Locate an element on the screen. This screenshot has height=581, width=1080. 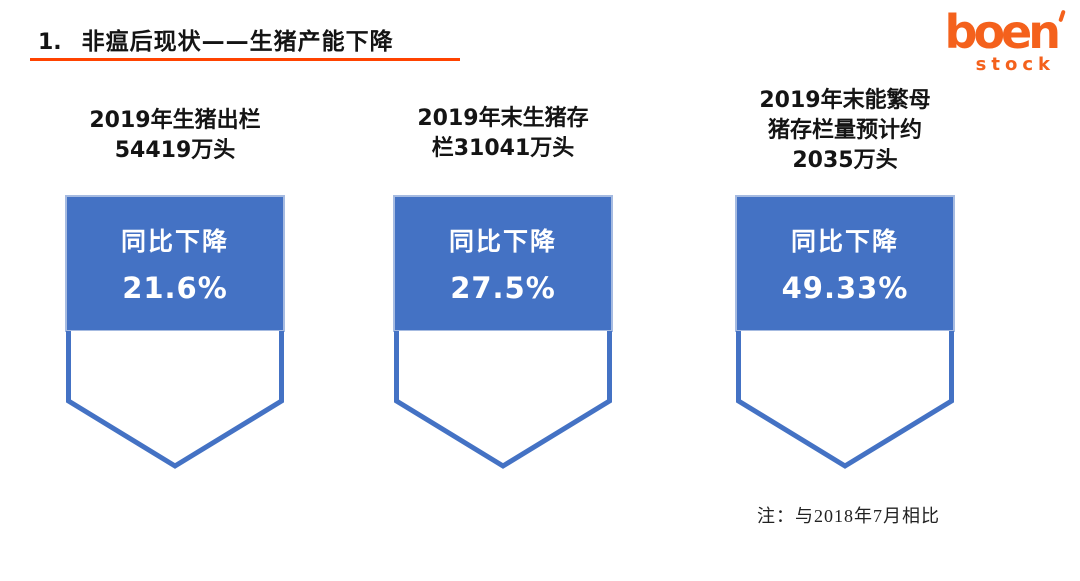
header: 1. 非瘟后现状——生猪产能下降 is located at coordinates (216, 39).